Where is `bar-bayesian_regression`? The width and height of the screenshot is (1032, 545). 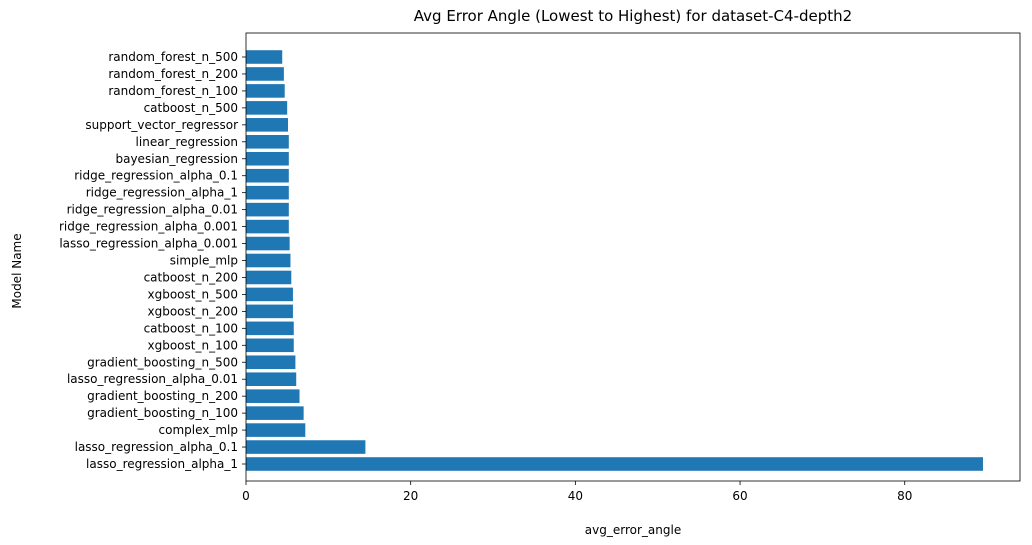
bar-bayesian_regression is located at coordinates (267, 158).